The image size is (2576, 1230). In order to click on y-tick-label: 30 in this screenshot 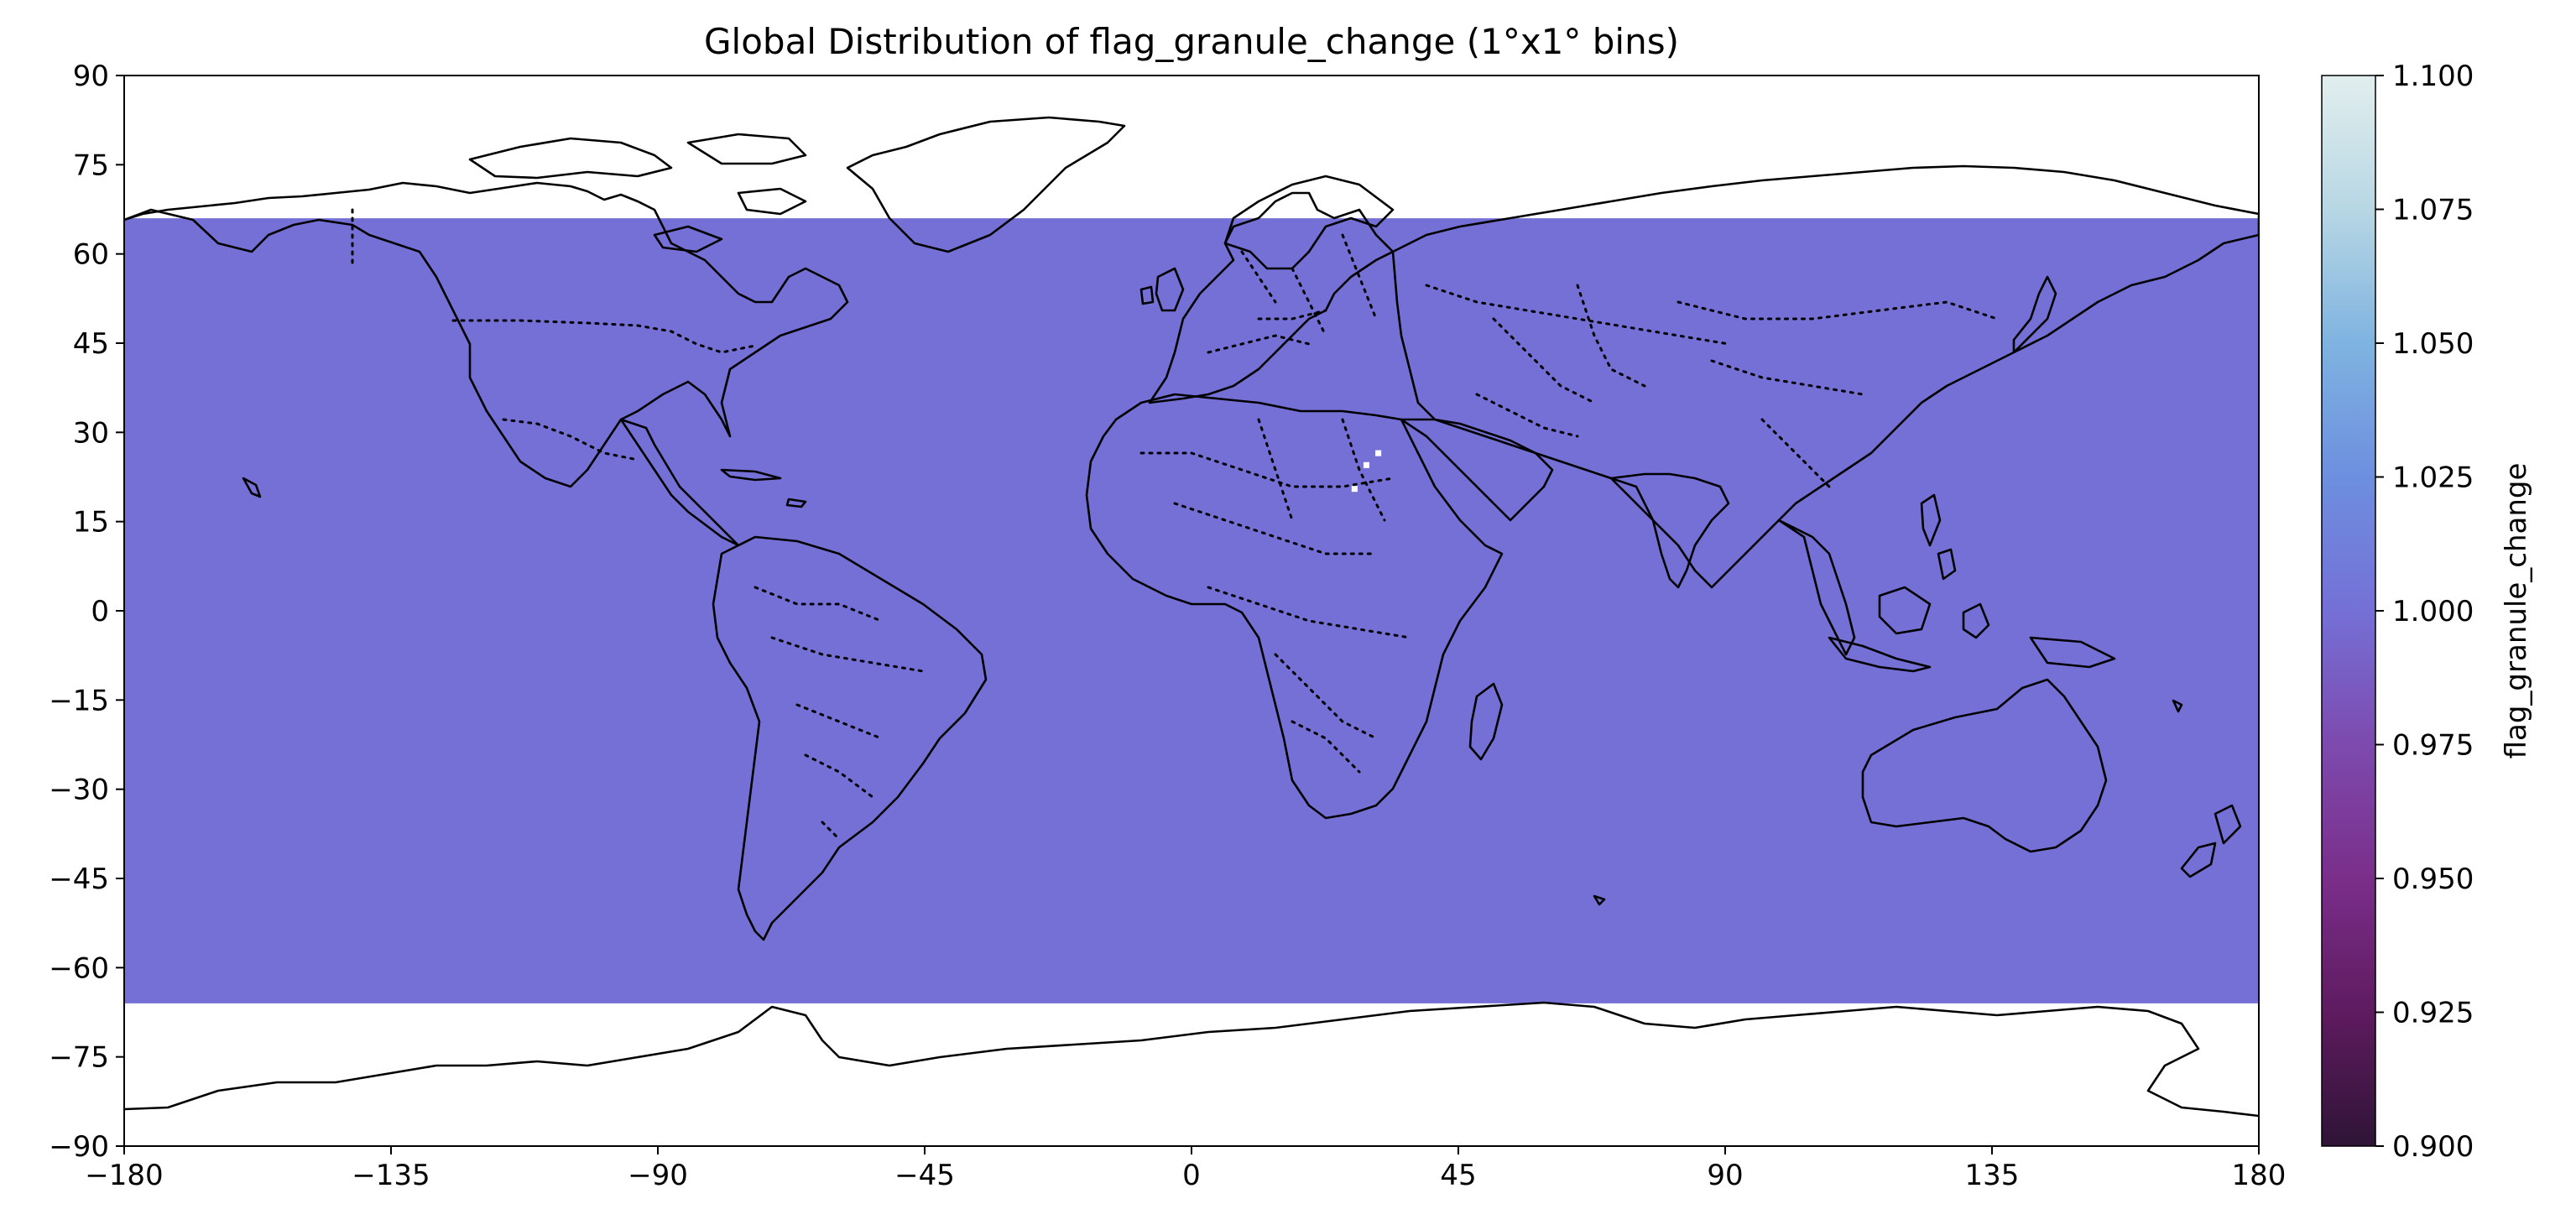, I will do `click(91, 433)`.